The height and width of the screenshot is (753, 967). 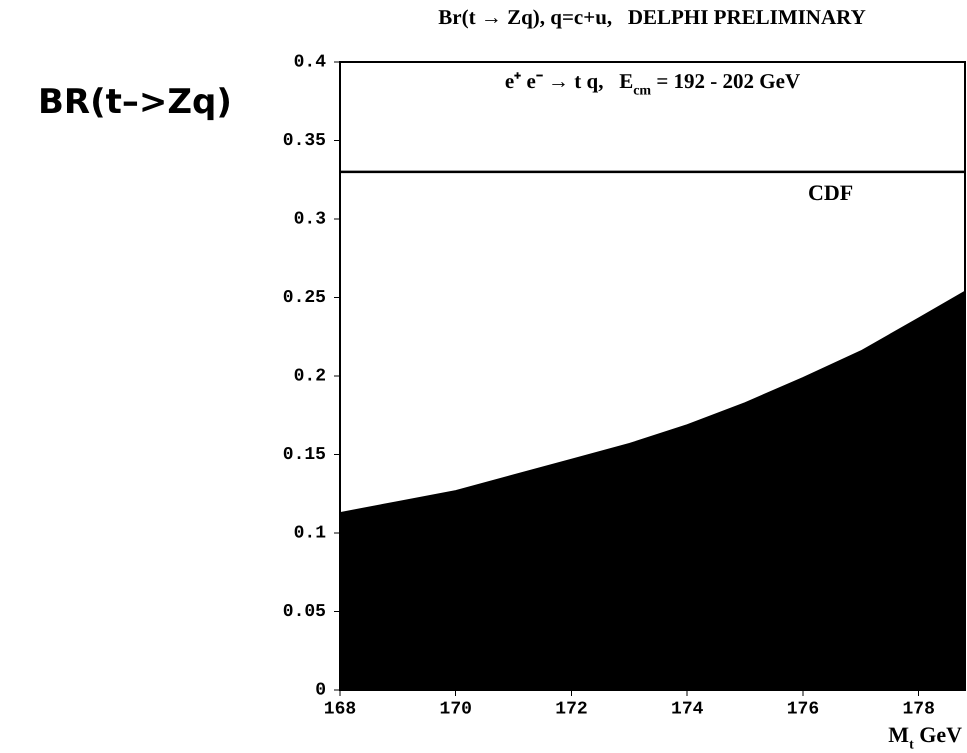 What do you see at coordinates (304, 455) in the screenshot?
I see `y-tick-label: 0.15` at bounding box center [304, 455].